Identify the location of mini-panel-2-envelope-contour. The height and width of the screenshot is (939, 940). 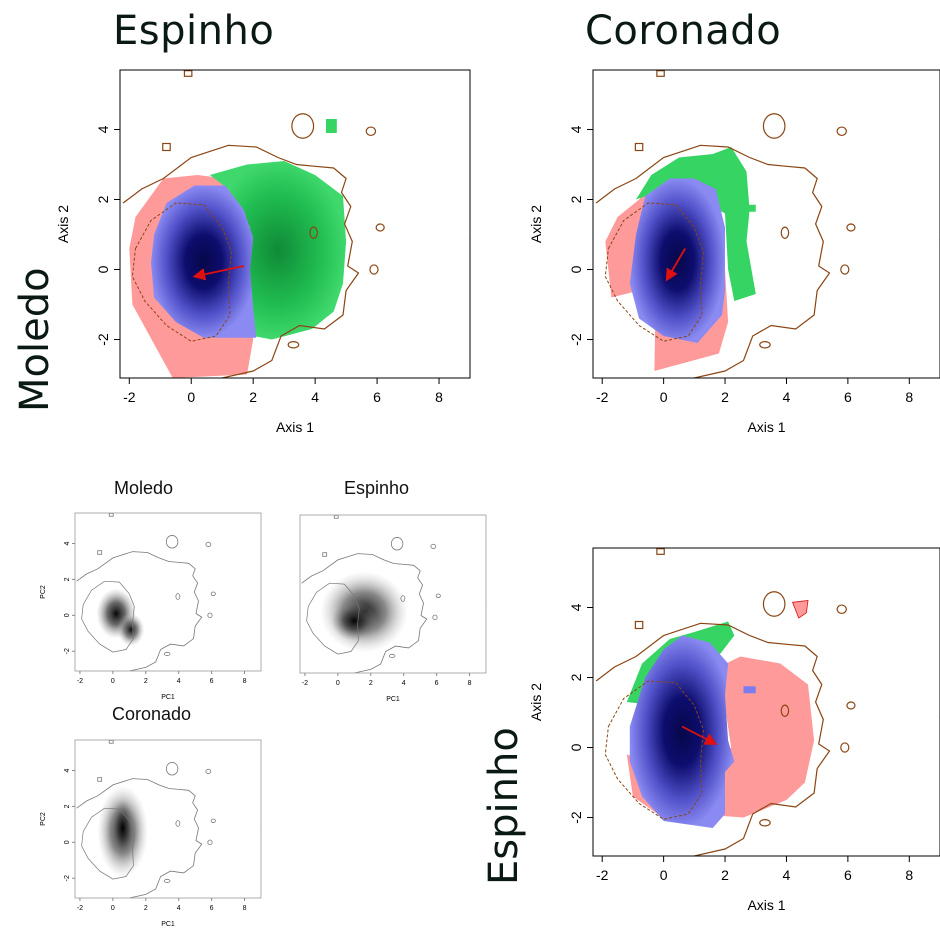
(364, 613).